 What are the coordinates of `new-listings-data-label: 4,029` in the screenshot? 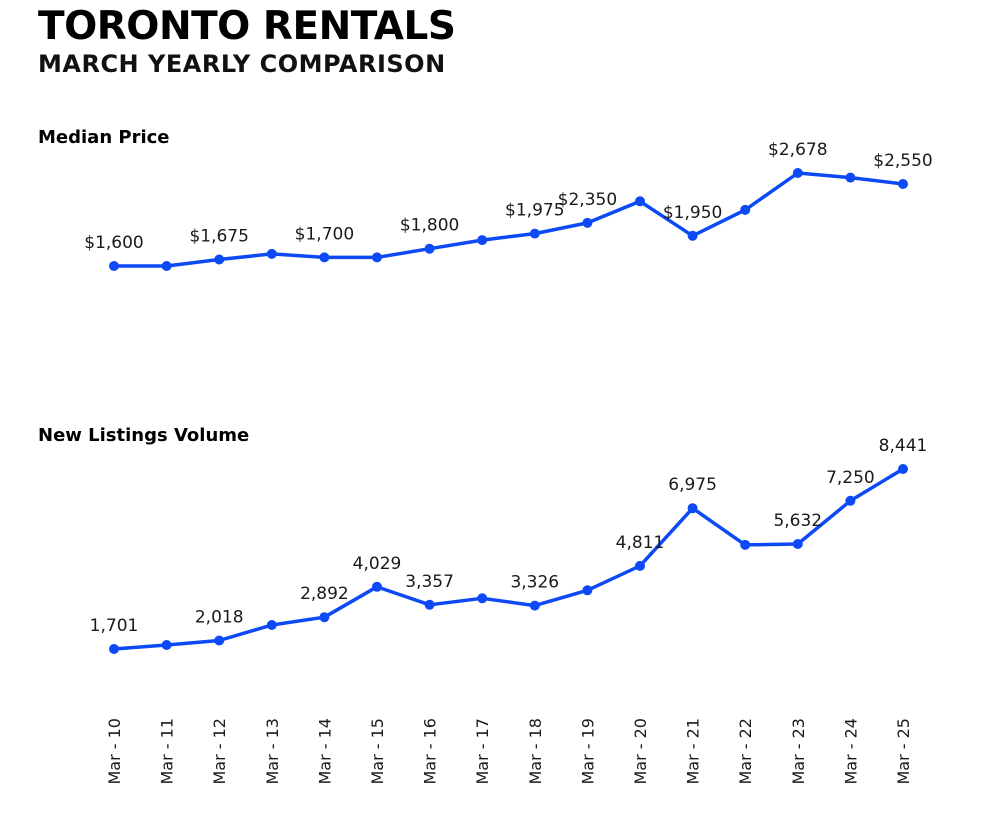 It's located at (377, 564).